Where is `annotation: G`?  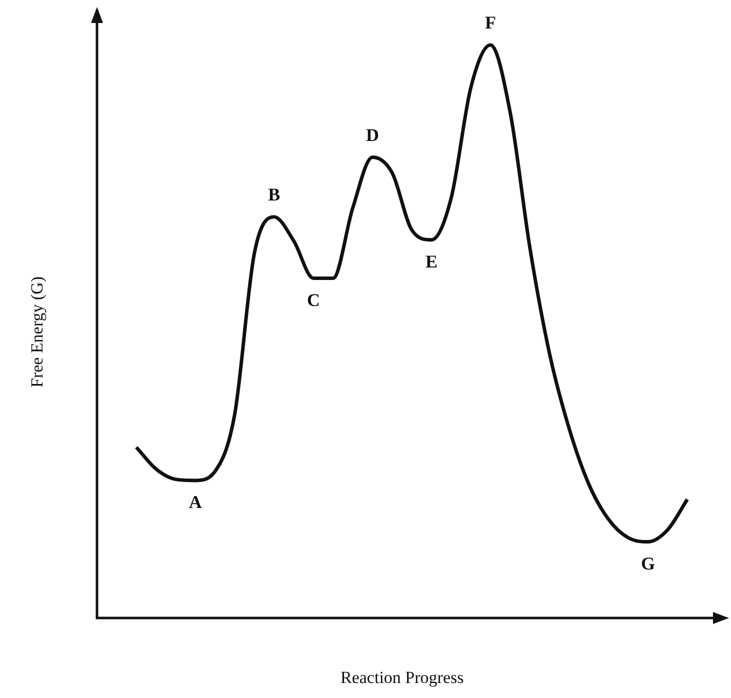
annotation: G is located at coordinates (647, 563).